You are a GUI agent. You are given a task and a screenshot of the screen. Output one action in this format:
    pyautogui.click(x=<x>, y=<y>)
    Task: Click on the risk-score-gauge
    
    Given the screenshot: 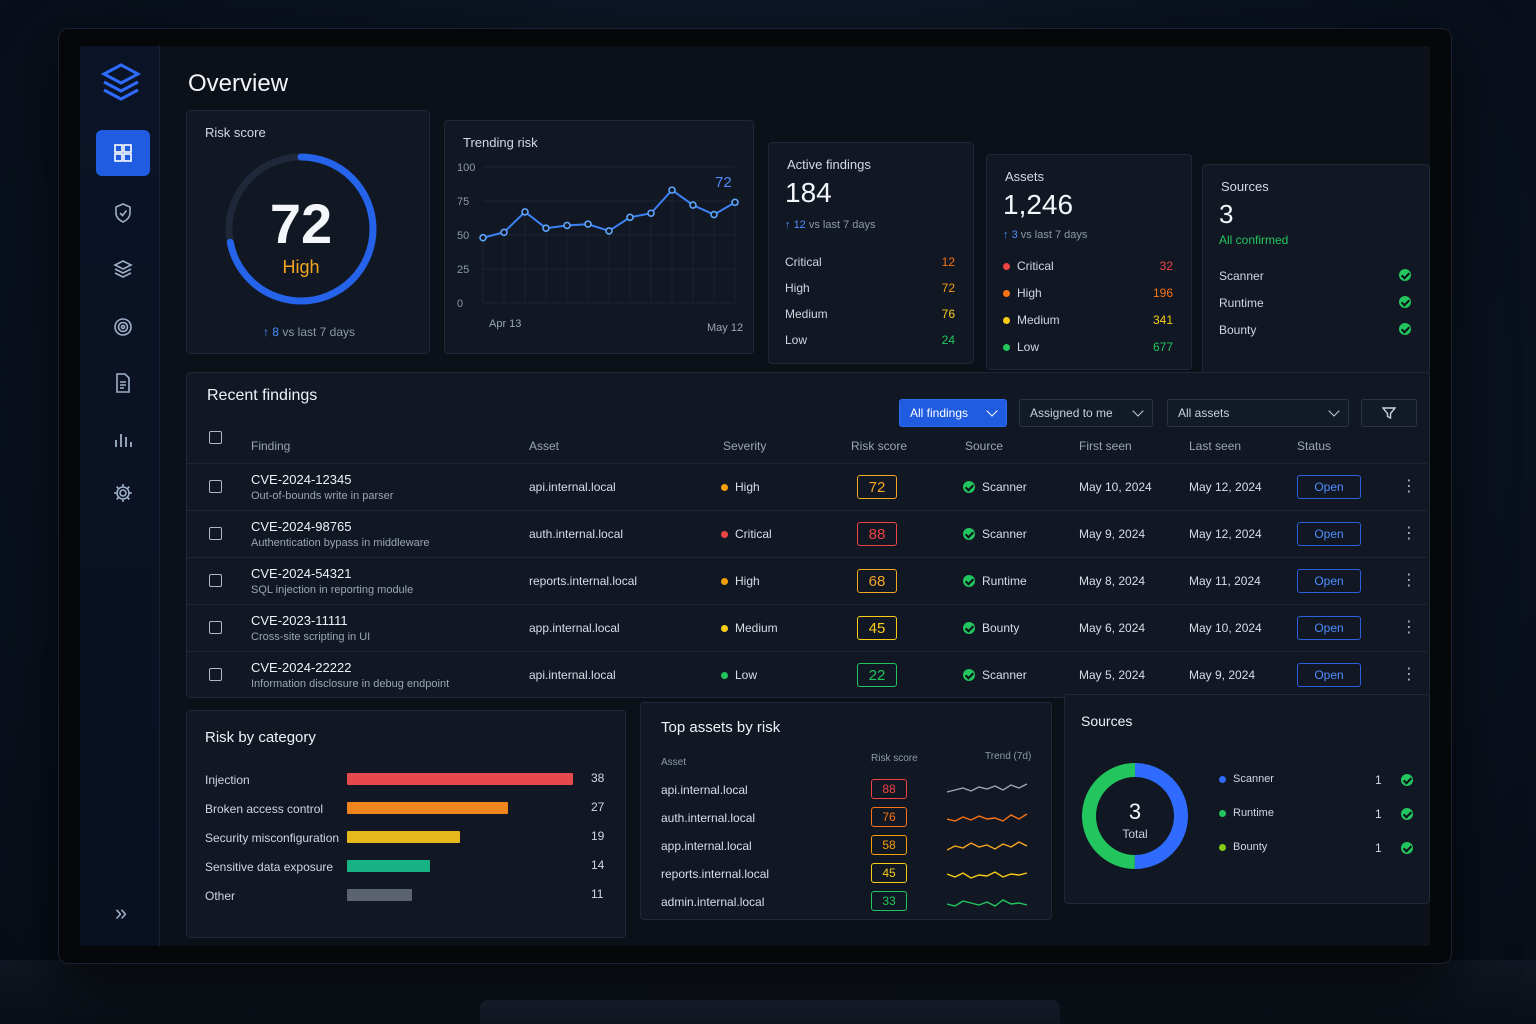 What is the action you would take?
    pyautogui.click(x=301, y=229)
    